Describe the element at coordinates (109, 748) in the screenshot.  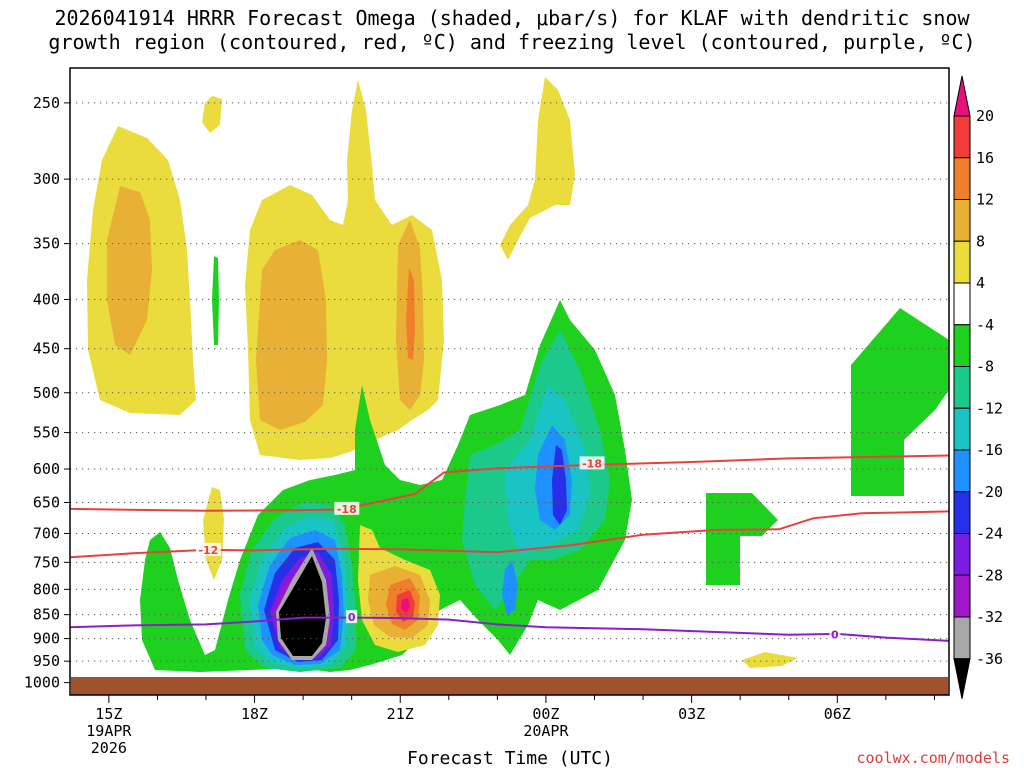
I see `x-tick-sublabel: 2026` at that location.